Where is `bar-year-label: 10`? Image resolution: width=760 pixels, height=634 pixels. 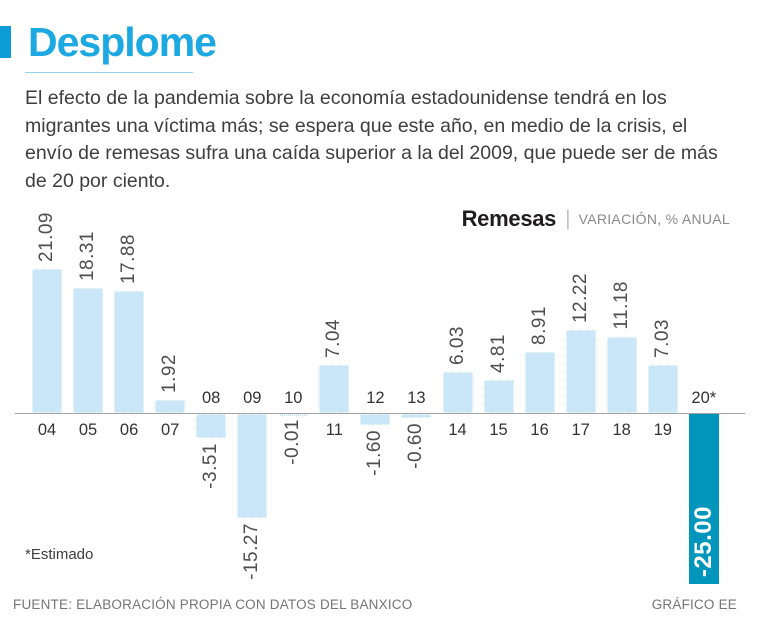
bar-year-label: 10 is located at coordinates (293, 398).